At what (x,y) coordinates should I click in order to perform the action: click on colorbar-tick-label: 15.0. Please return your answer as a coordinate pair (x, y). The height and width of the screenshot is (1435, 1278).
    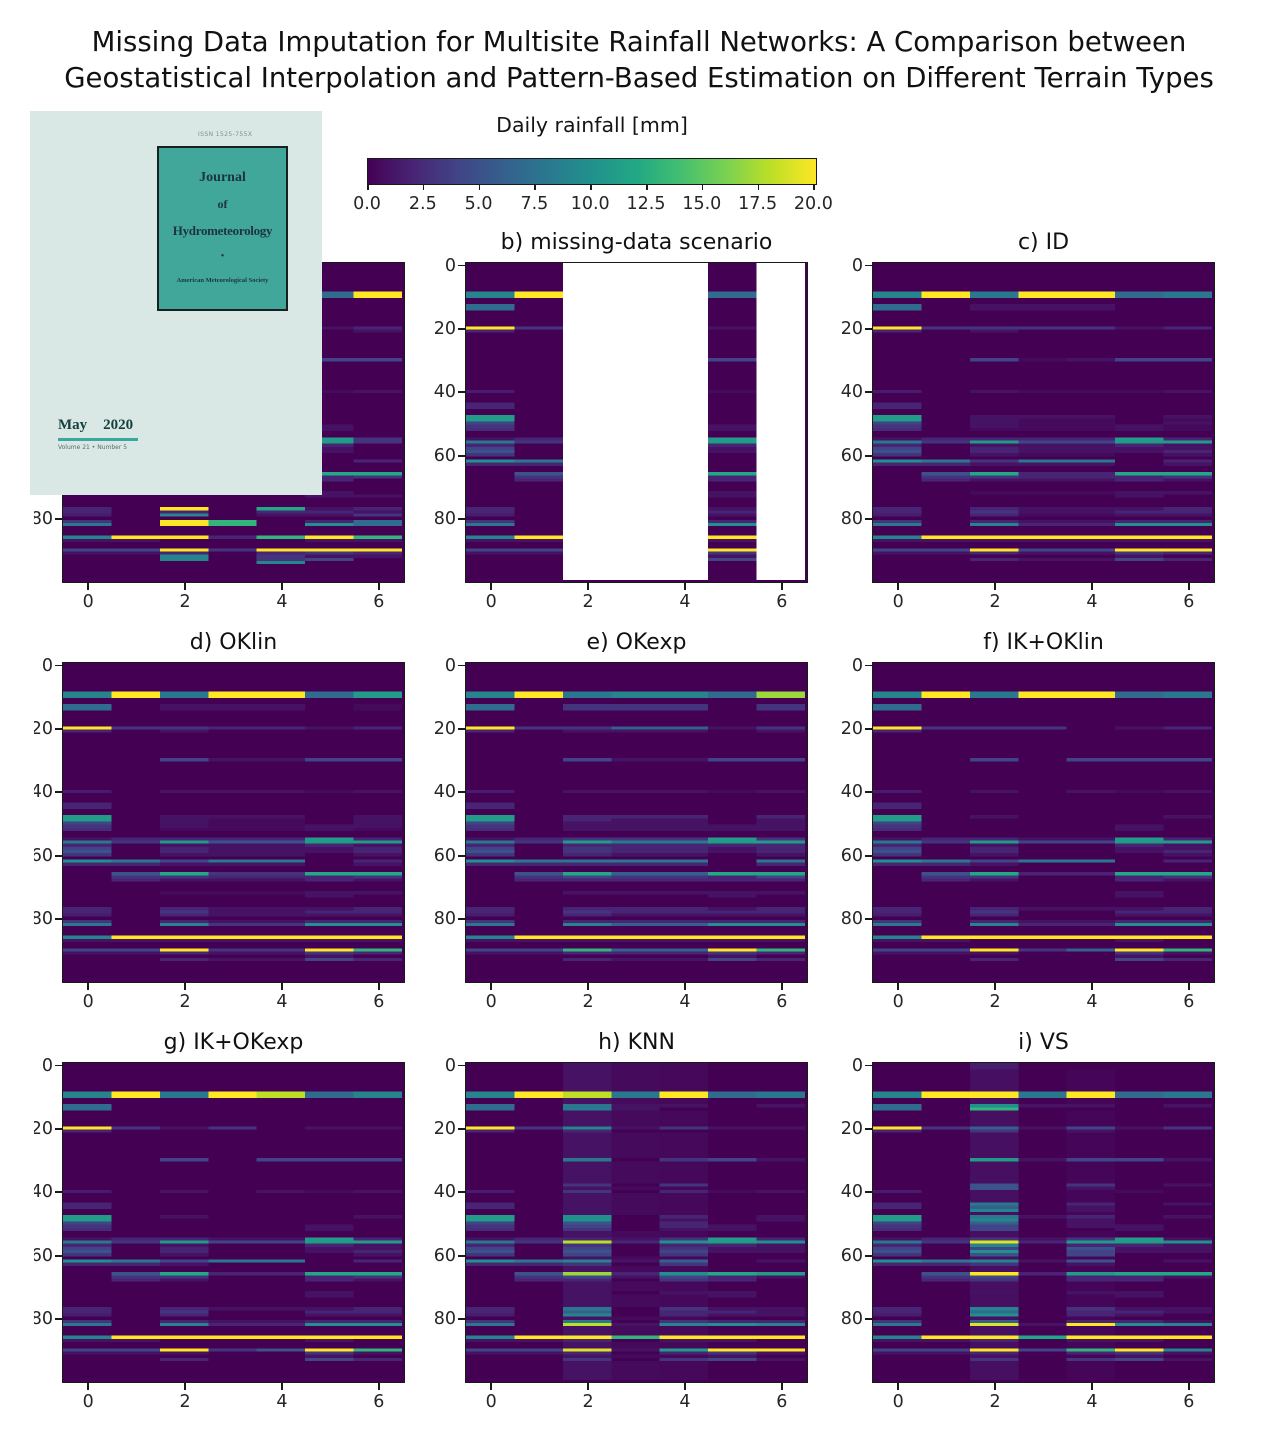
    Looking at the image, I should click on (702, 204).